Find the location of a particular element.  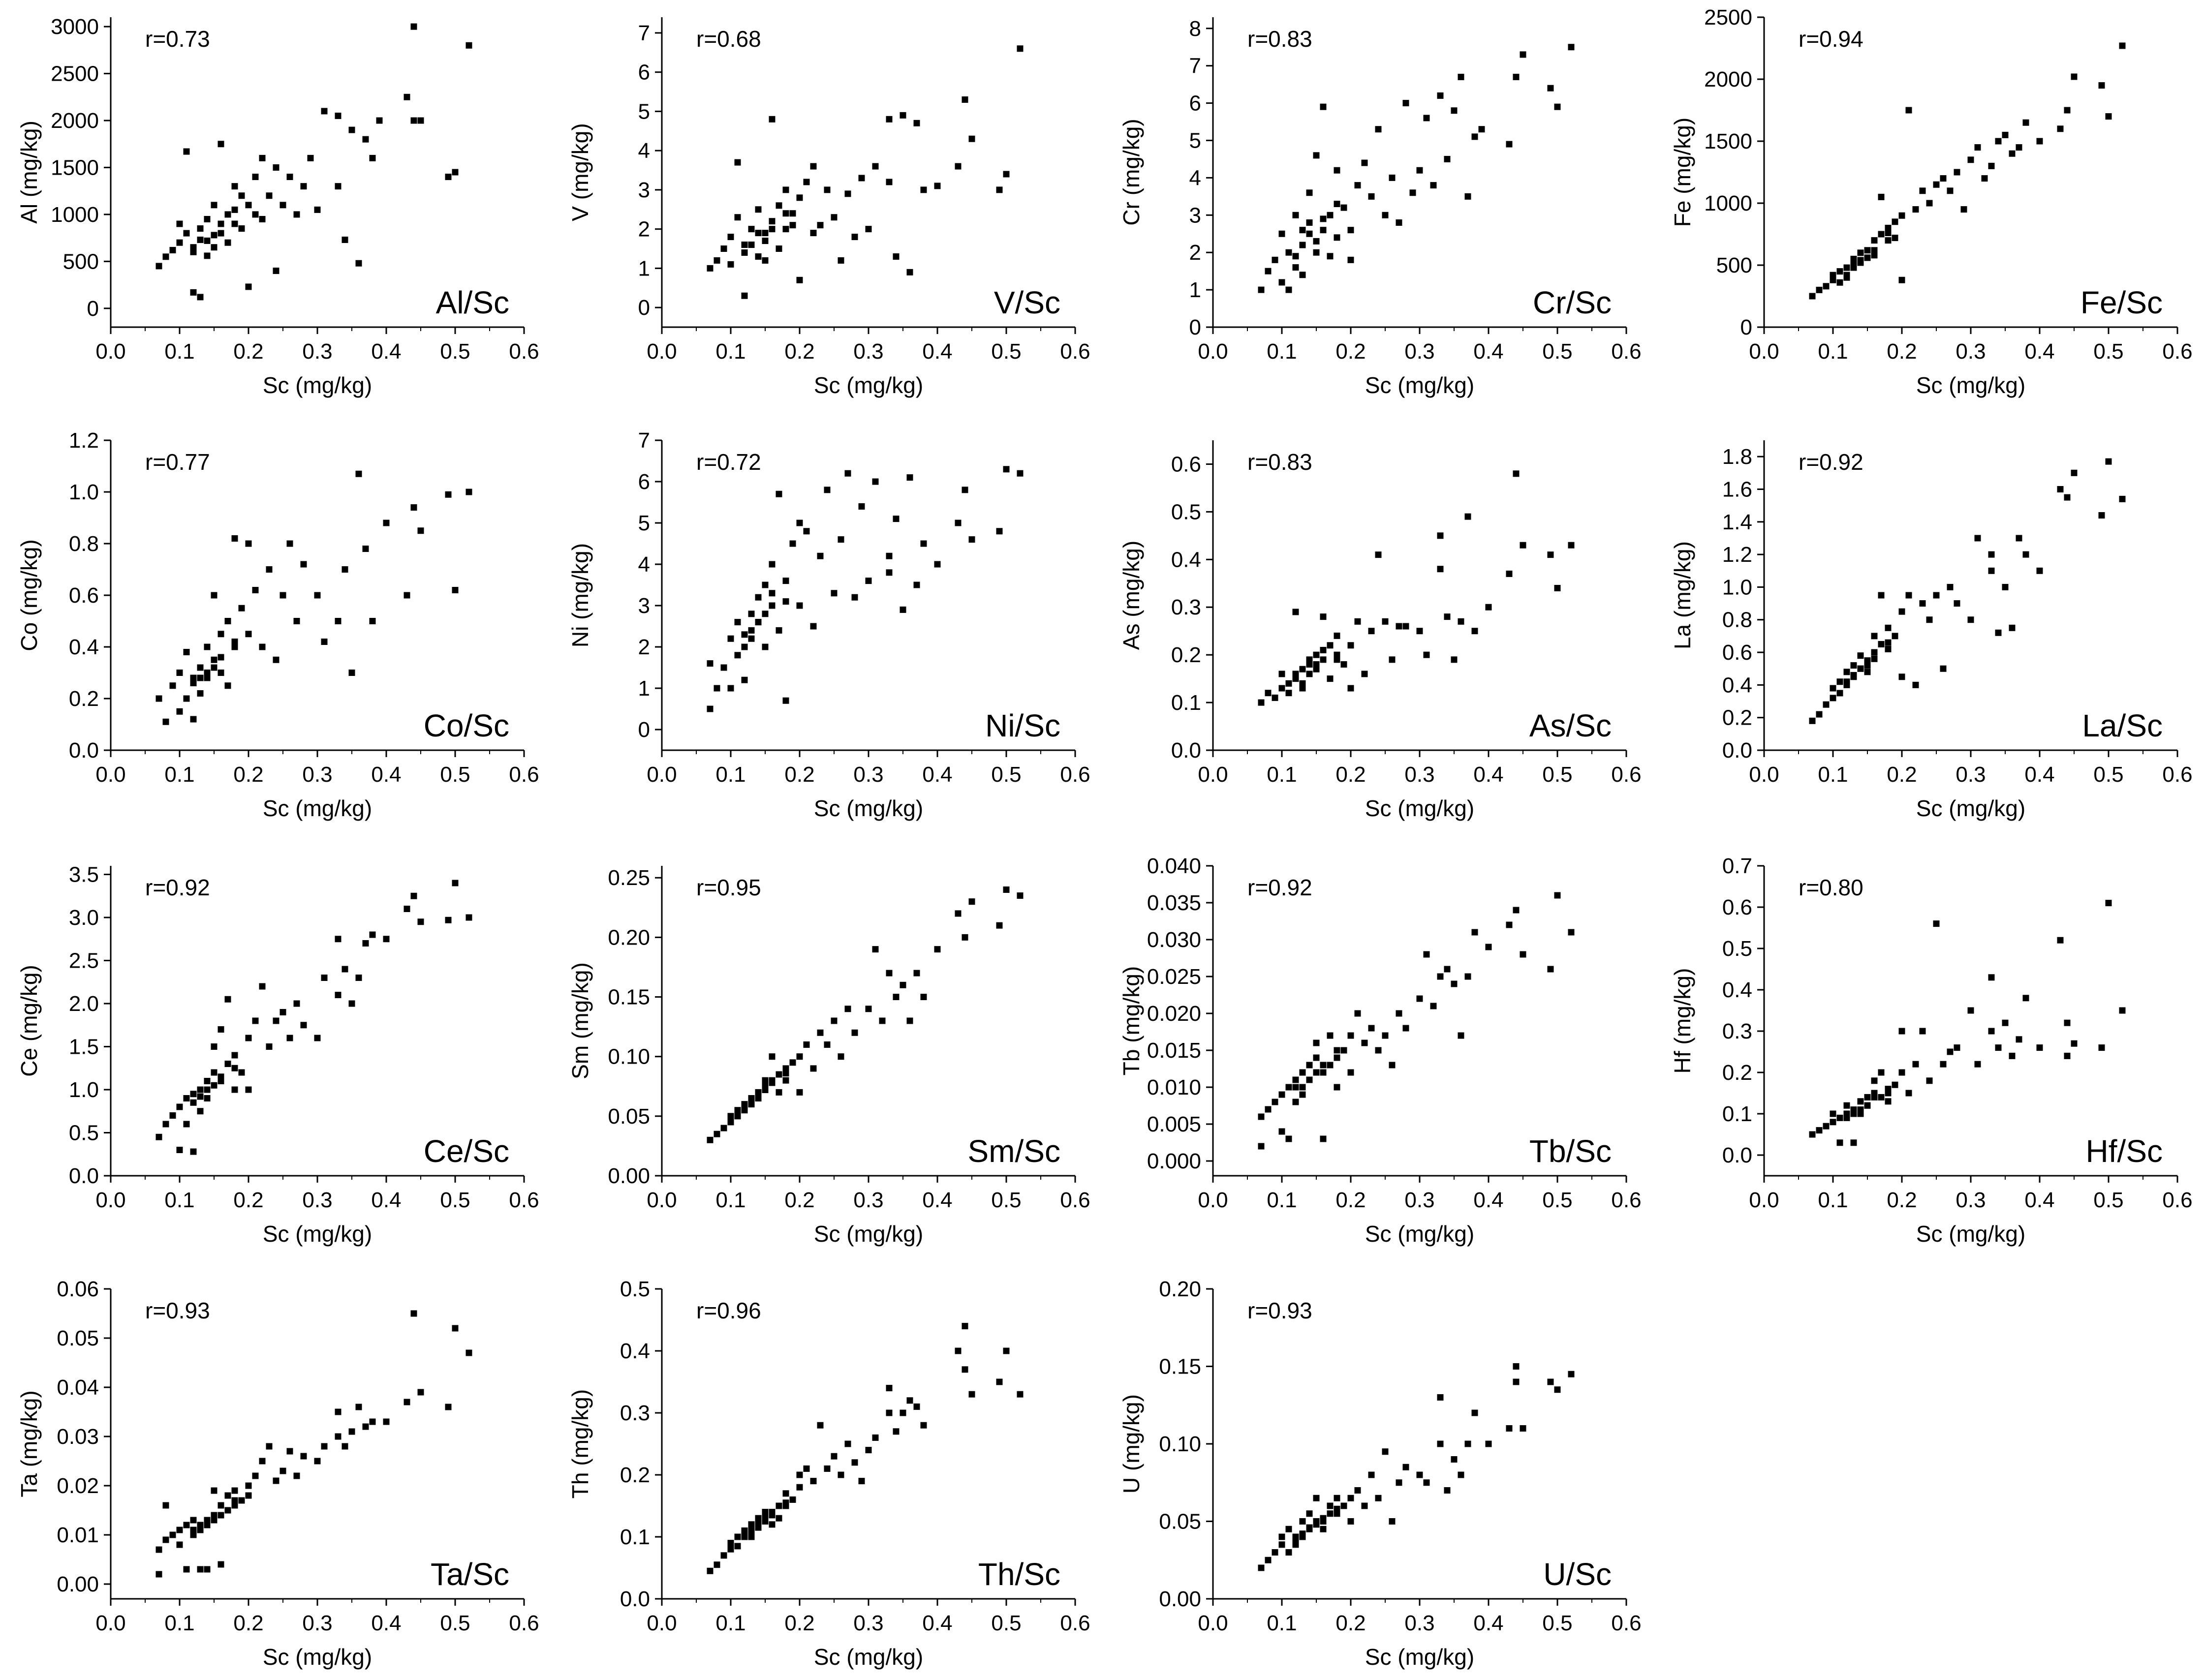

y-tick-label: 1 is located at coordinates (644, 689).